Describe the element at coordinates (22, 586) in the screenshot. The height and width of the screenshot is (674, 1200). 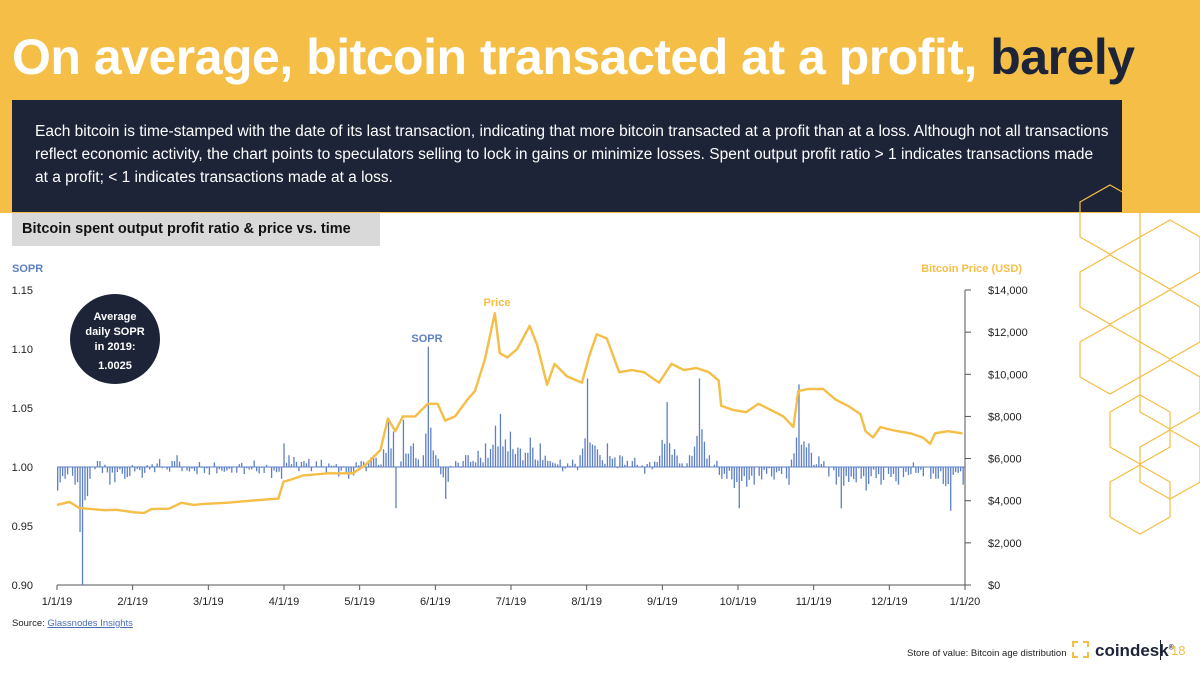
I see `left-tick-label: 0.90` at that location.